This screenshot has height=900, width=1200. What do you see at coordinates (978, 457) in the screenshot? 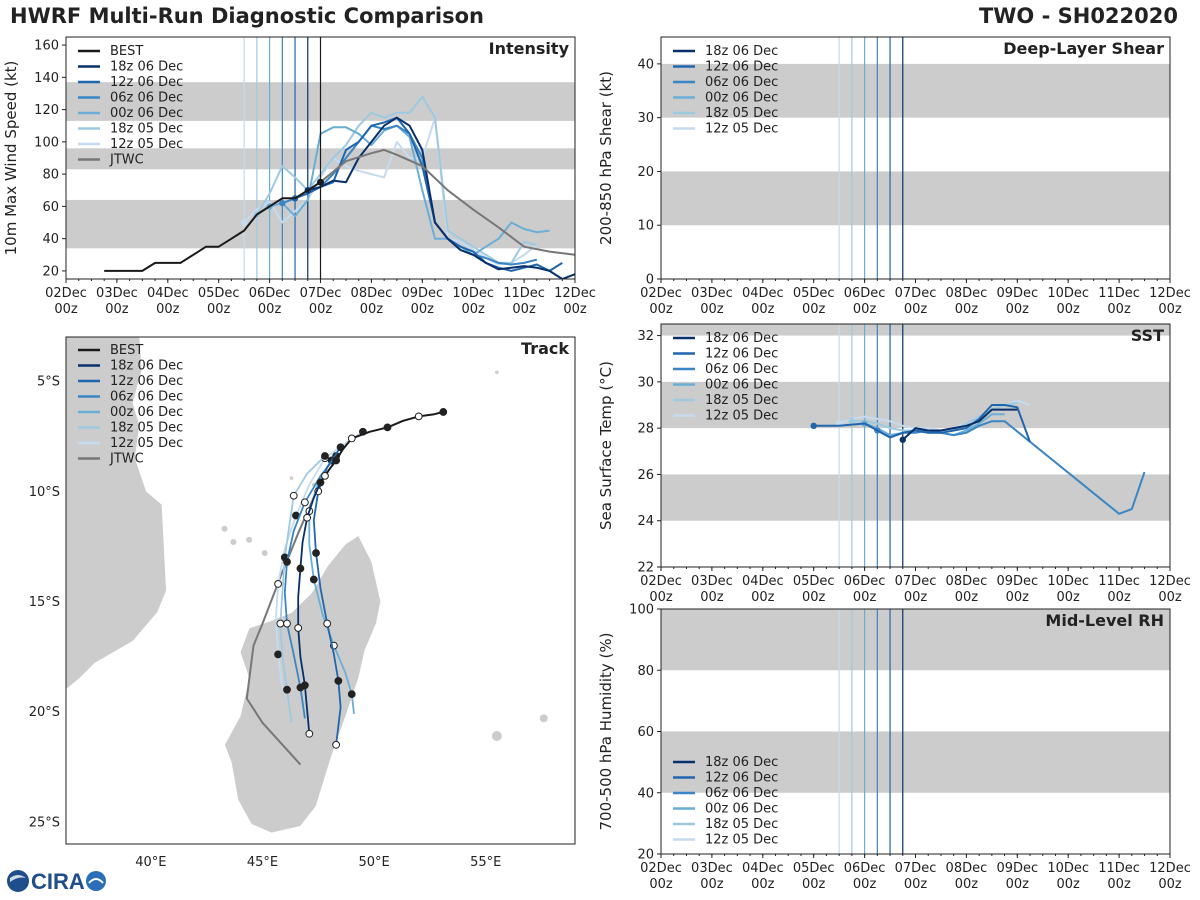
I see `sst-plot-area` at bounding box center [978, 457].